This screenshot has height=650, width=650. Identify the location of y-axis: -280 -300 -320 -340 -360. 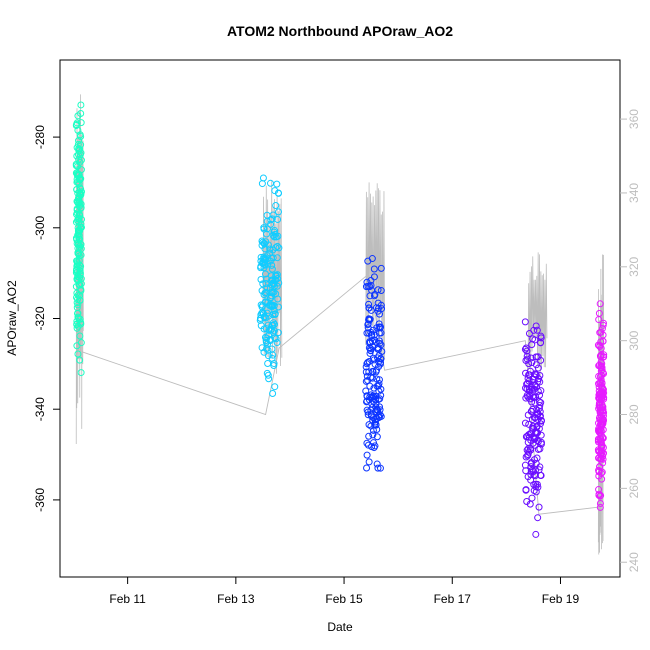
(46, 318).